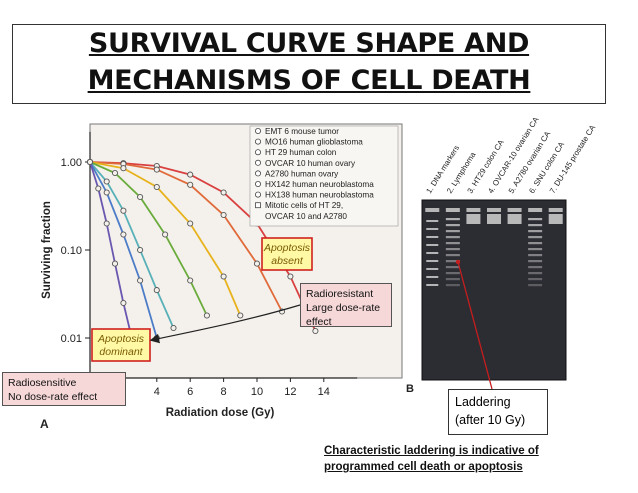  I want to click on y-tick-label-0: 1.00, so click(71, 163).